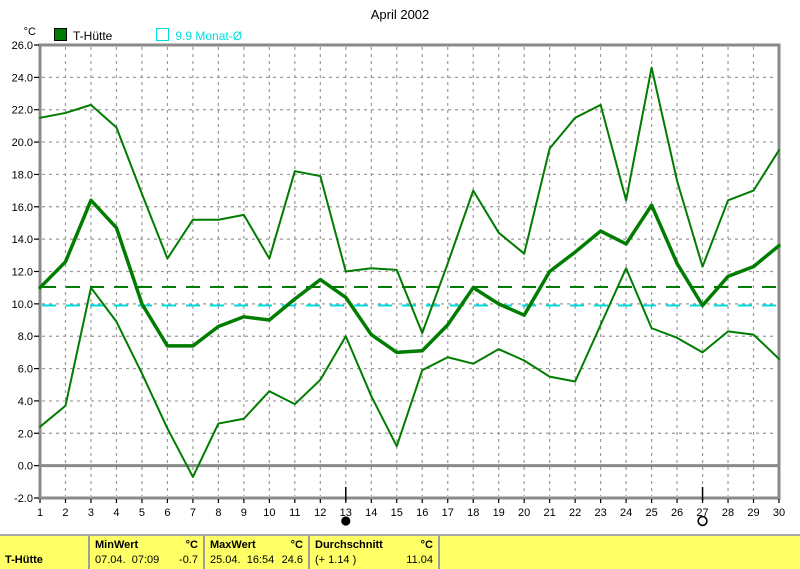 This screenshot has width=800, height=569. What do you see at coordinates (93, 36) in the screenshot?
I see `t-huette-series-label: T-Hütte` at bounding box center [93, 36].